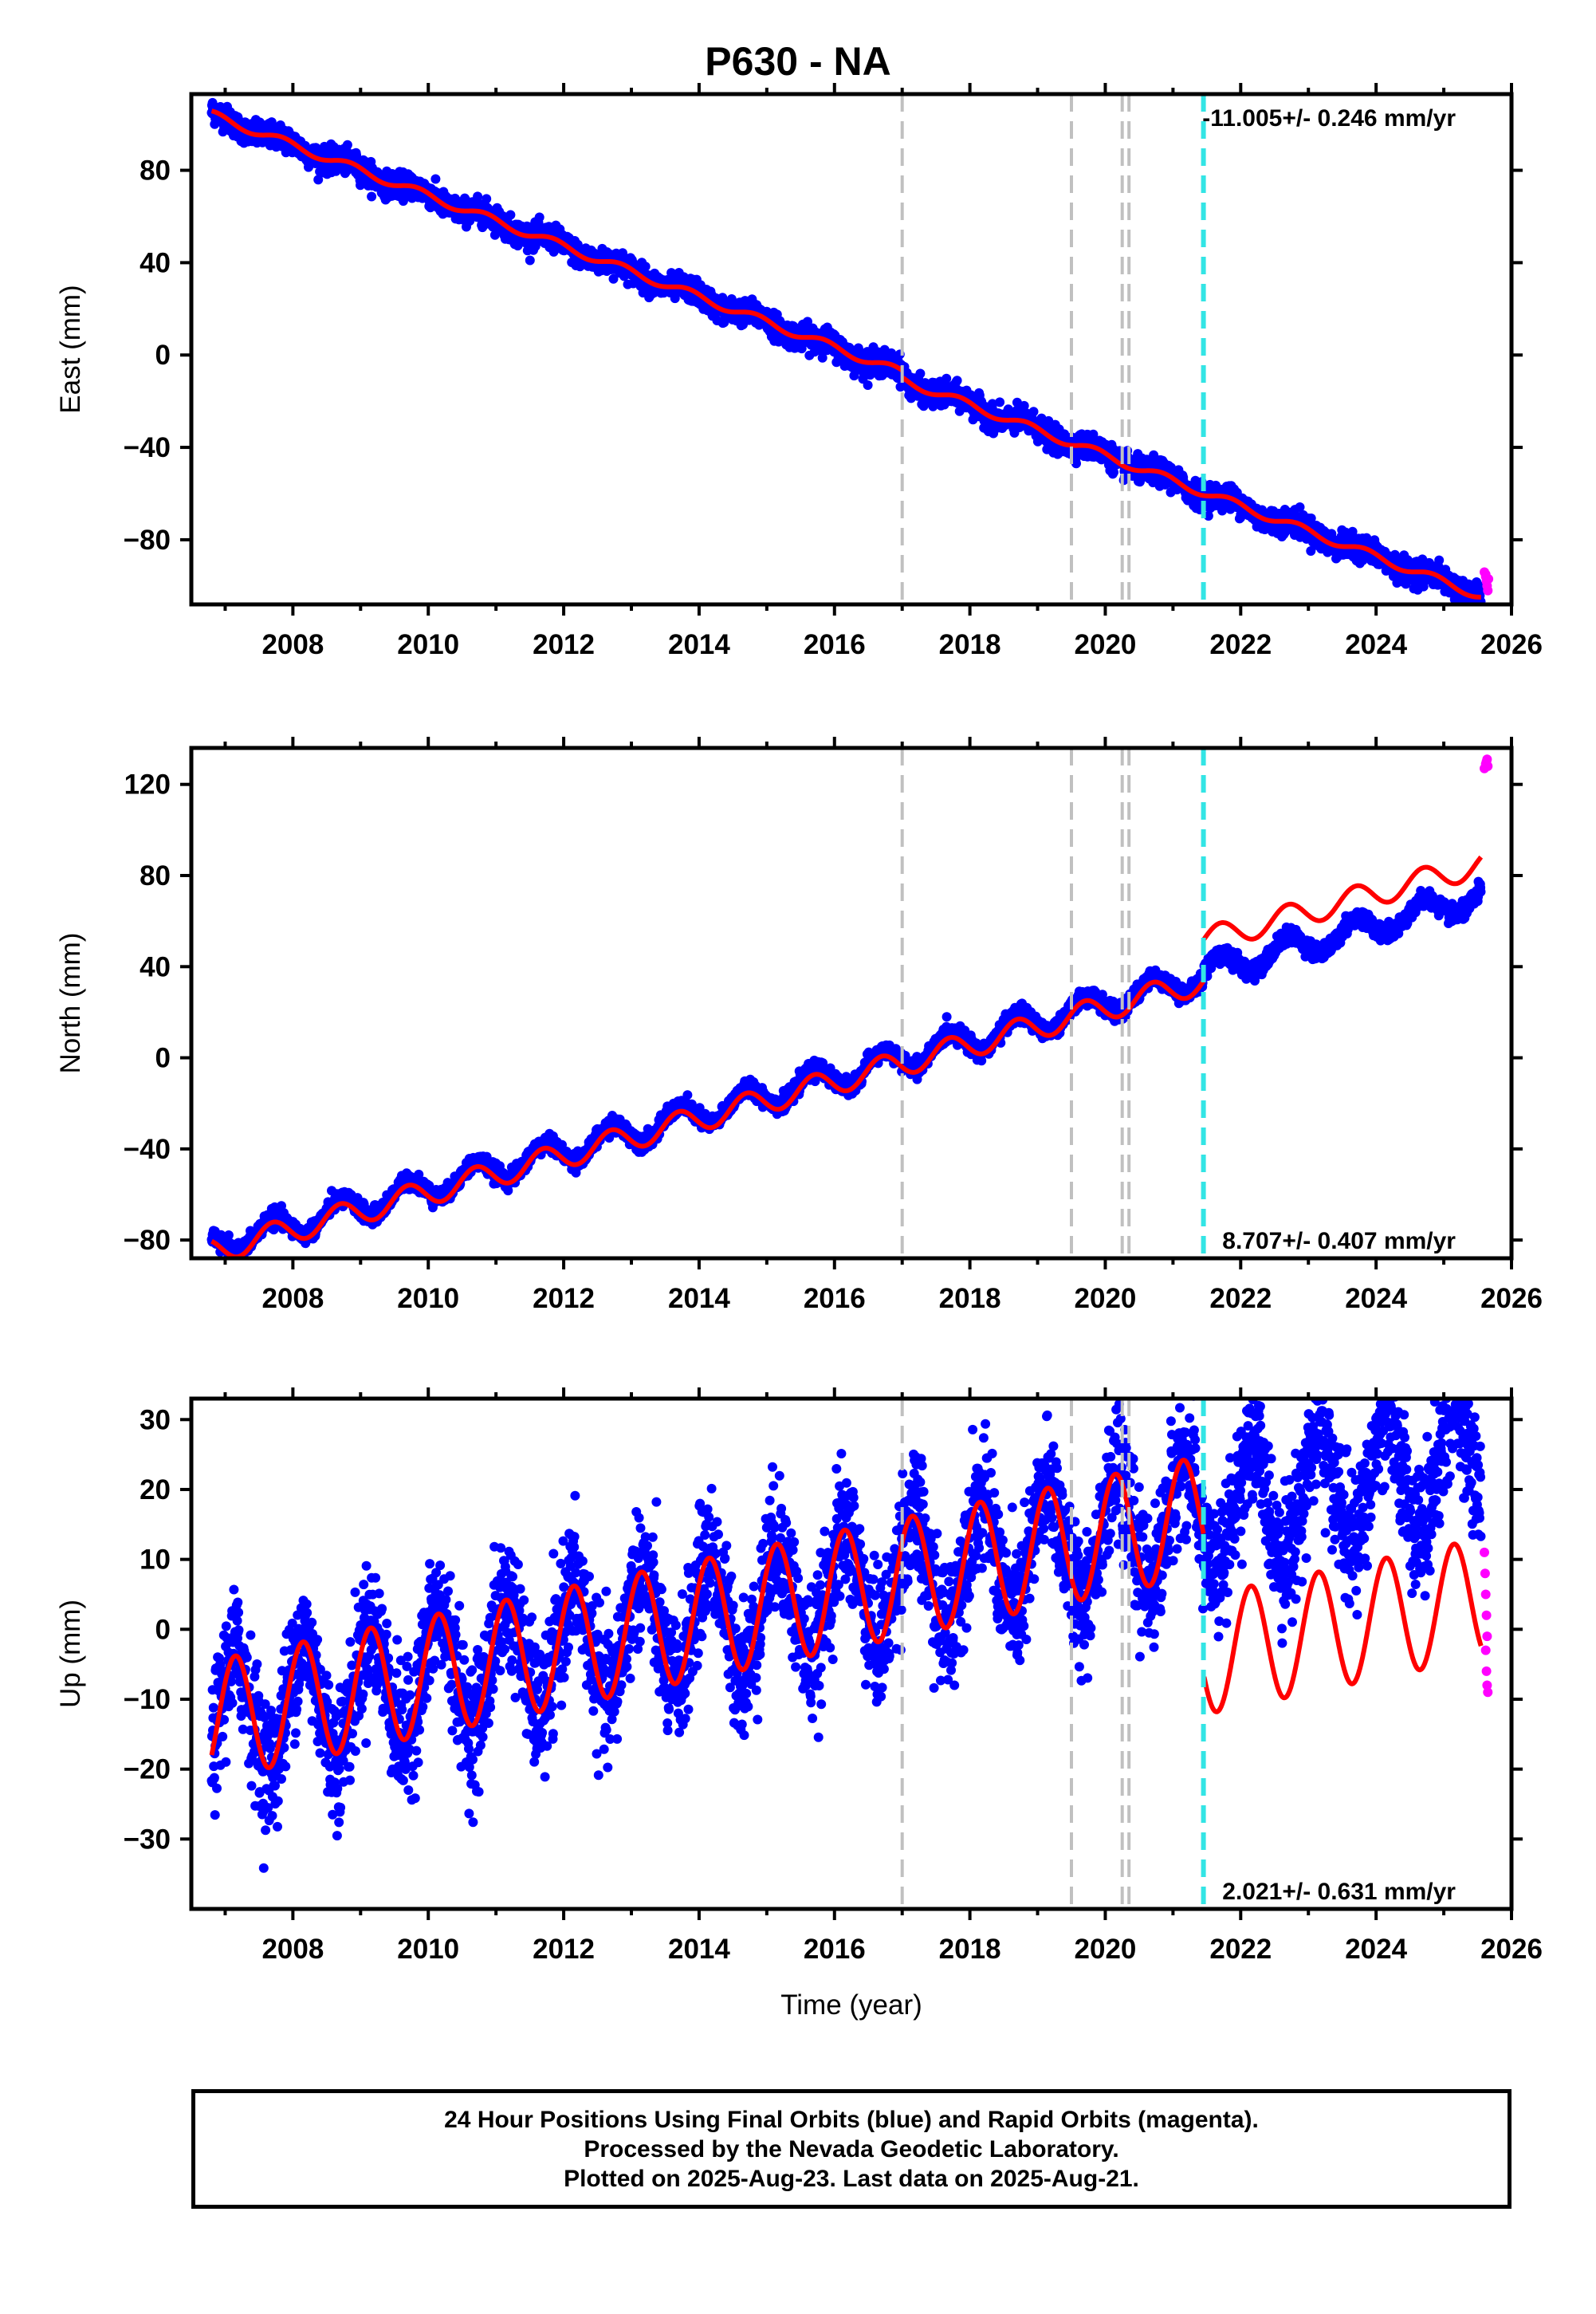 The height and width of the screenshot is (2314, 1596). What do you see at coordinates (147, 448) in the screenshot?
I see `y-tick-label: −40` at bounding box center [147, 448].